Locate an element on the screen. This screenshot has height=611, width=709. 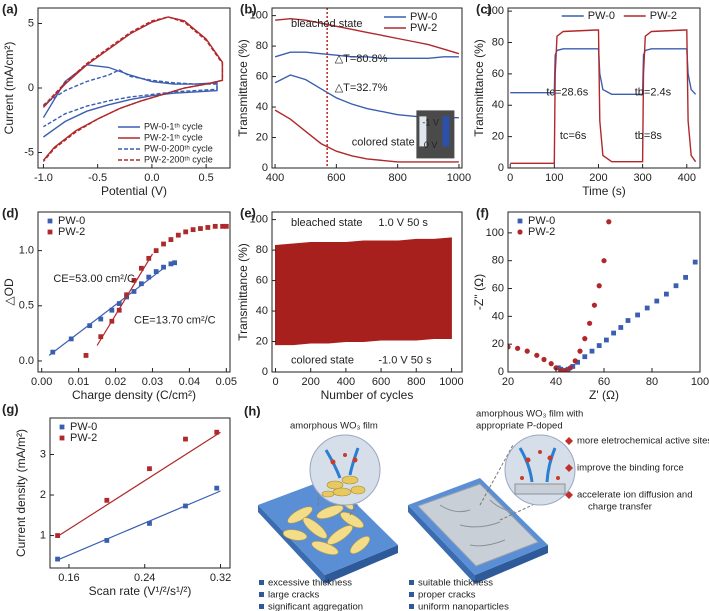
x-tick-label: 100 is located at coordinates (700, 382).